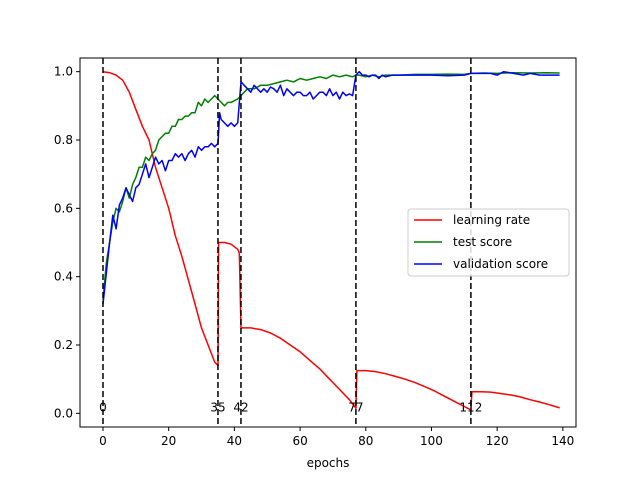 The width and height of the screenshot is (640, 480). What do you see at coordinates (562, 441) in the screenshot?
I see `x-tick-label-7: 140` at bounding box center [562, 441].